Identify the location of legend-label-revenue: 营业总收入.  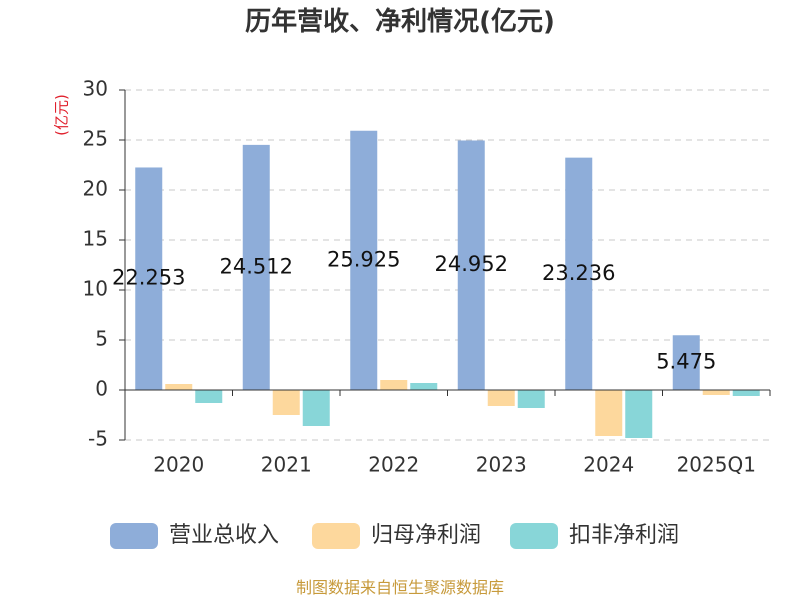
(224, 535).